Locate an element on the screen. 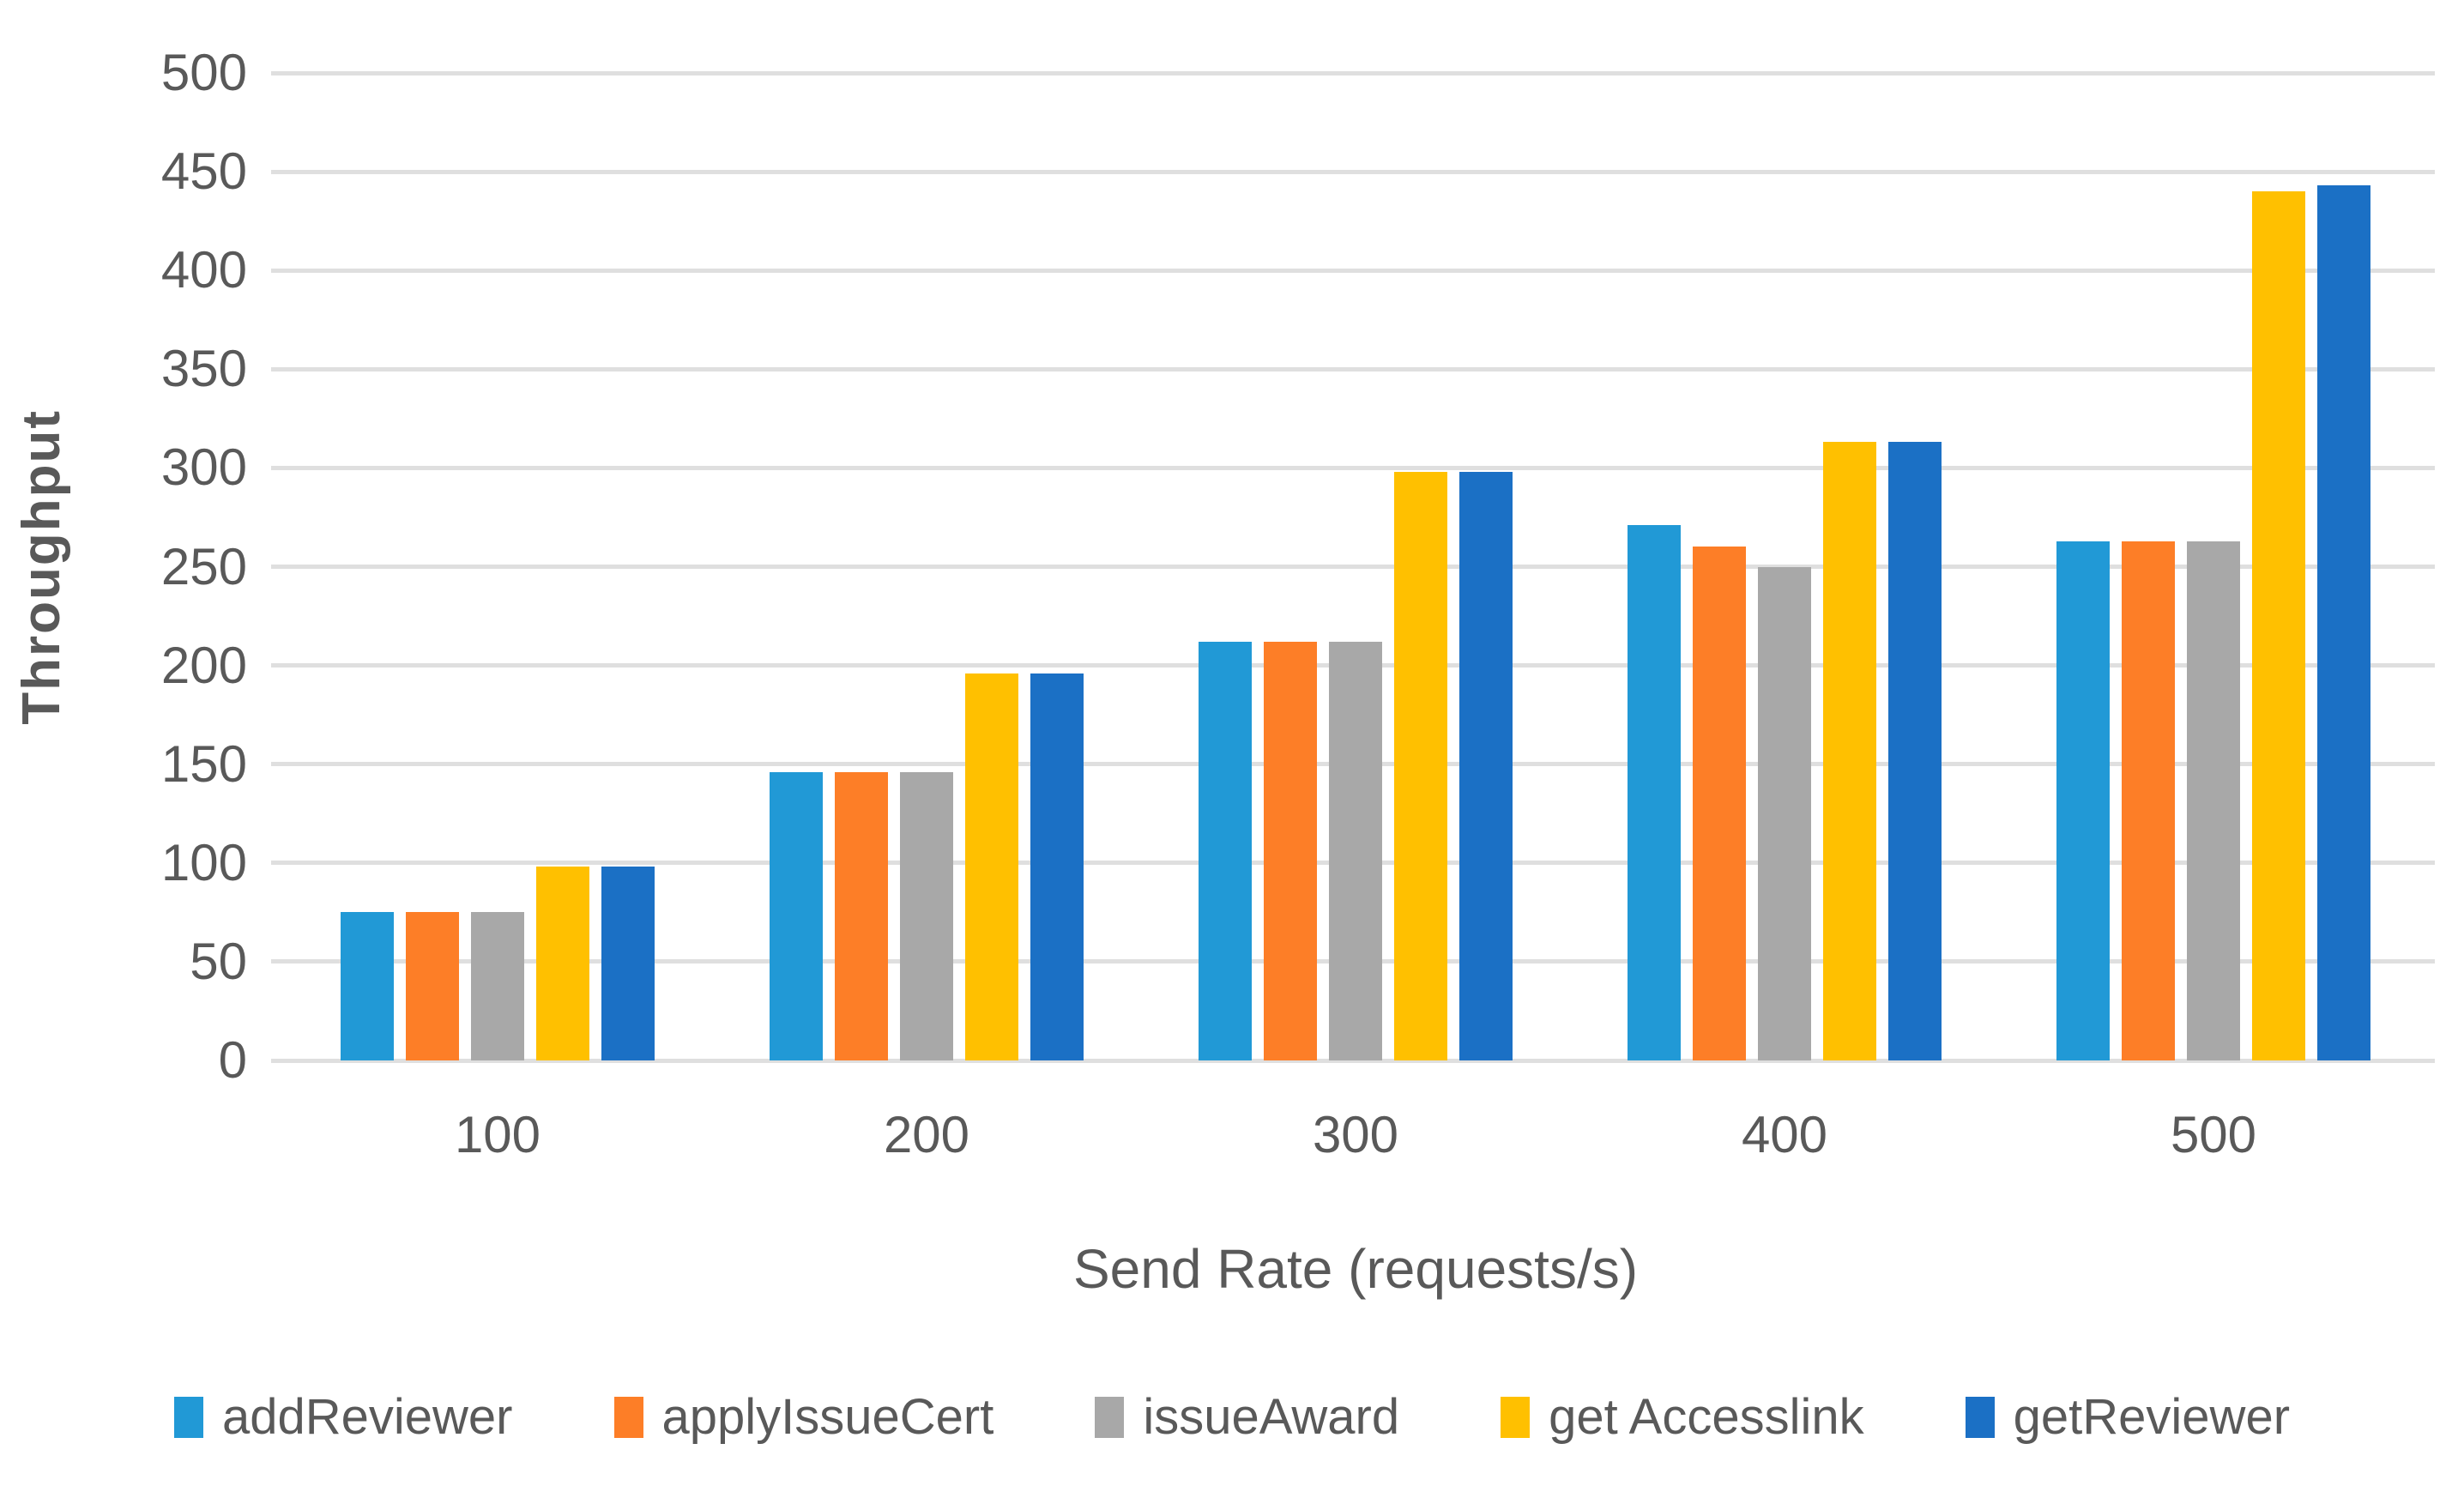 The height and width of the screenshot is (1498, 2464). legend-item-get-Accesslink: get Accesslink is located at coordinates (1682, 1417).